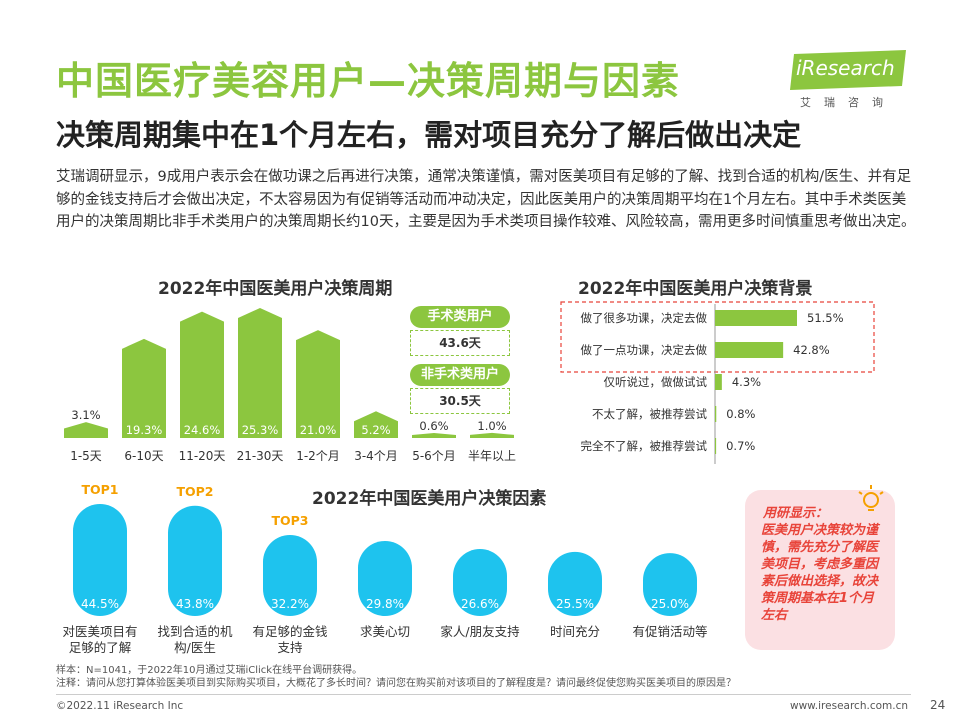 The height and width of the screenshot is (720, 960). Describe the element at coordinates (848, 102) in the screenshot. I see `logo-subtext: 艾瑞咨询` at that location.